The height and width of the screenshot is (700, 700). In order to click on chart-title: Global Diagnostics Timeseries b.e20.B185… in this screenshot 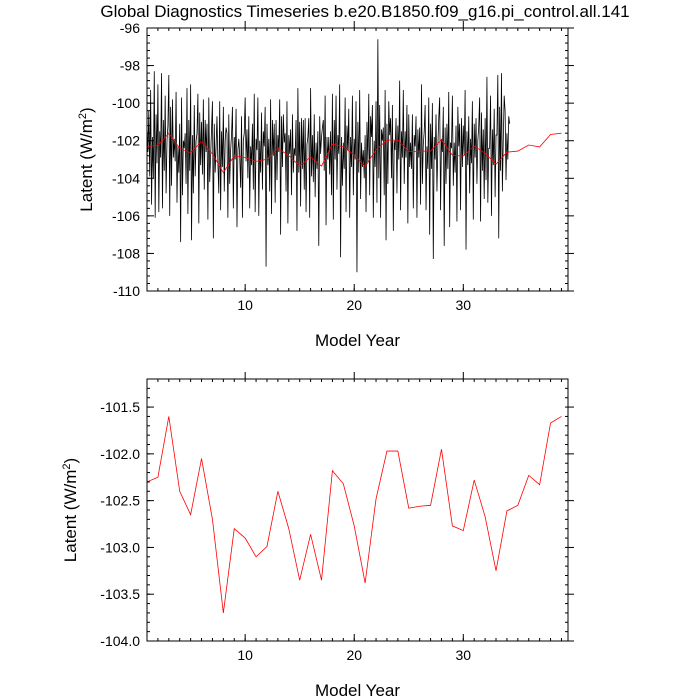, I will do `click(364, 11)`.